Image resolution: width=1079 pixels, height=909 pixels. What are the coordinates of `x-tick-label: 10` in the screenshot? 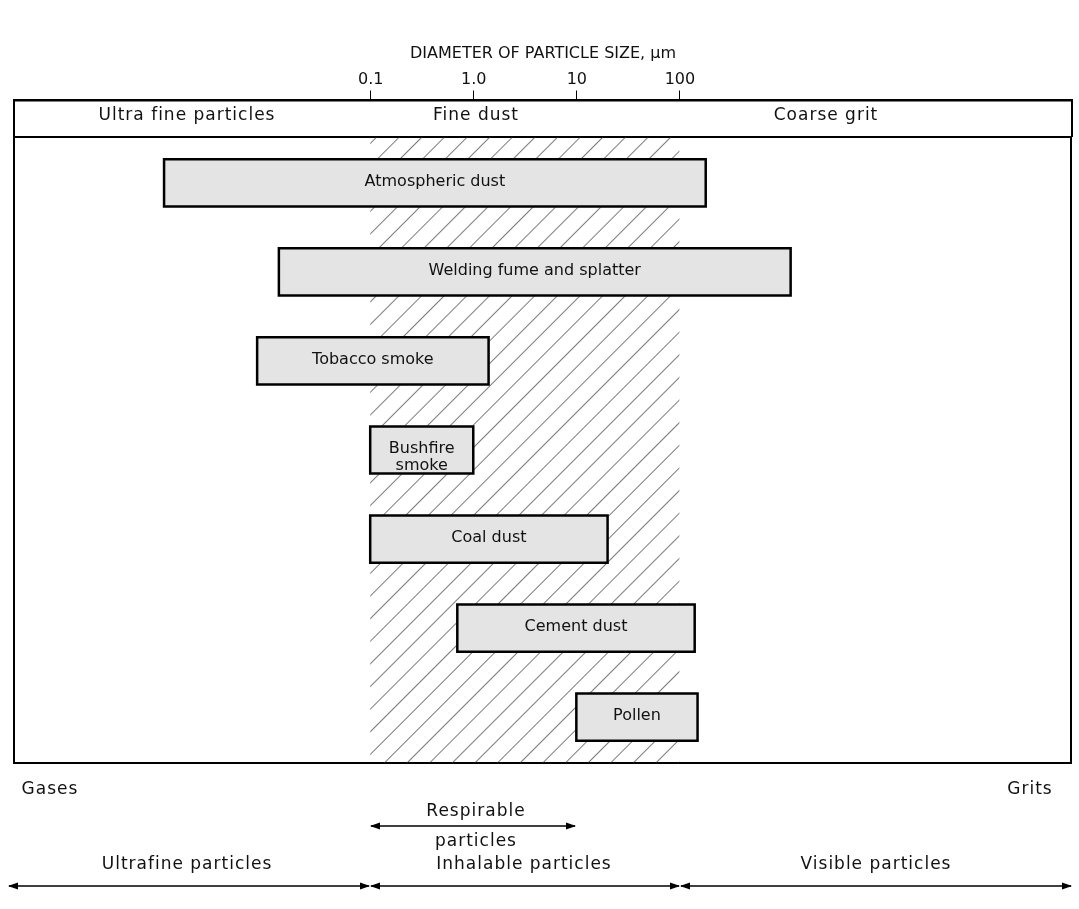 It's located at (577, 78).